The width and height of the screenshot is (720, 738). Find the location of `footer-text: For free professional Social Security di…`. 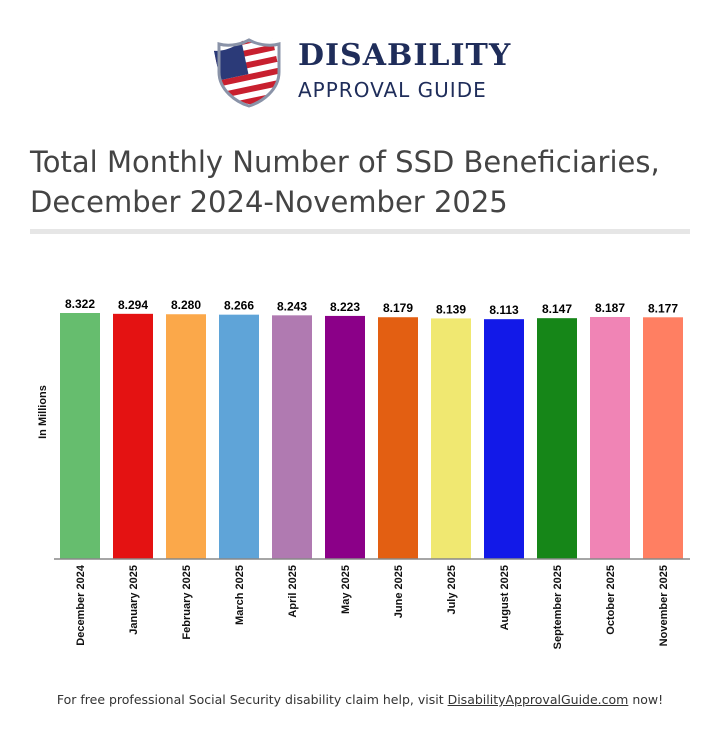

footer-text: For free professional Social Security di… is located at coordinates (252, 699).